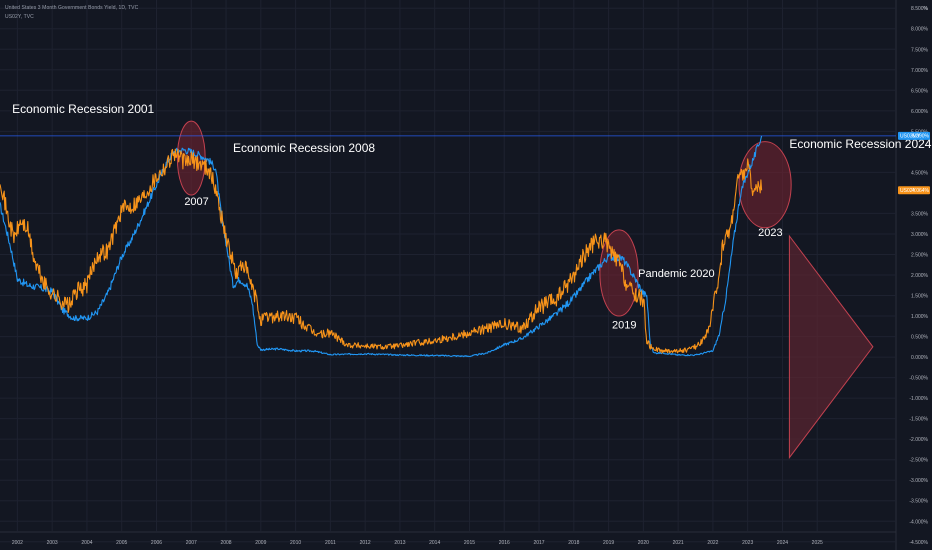 Image resolution: width=932 pixels, height=550 pixels. What do you see at coordinates (920, 9) in the screenshot?
I see `y-tick-label: 8.500%` at bounding box center [920, 9].